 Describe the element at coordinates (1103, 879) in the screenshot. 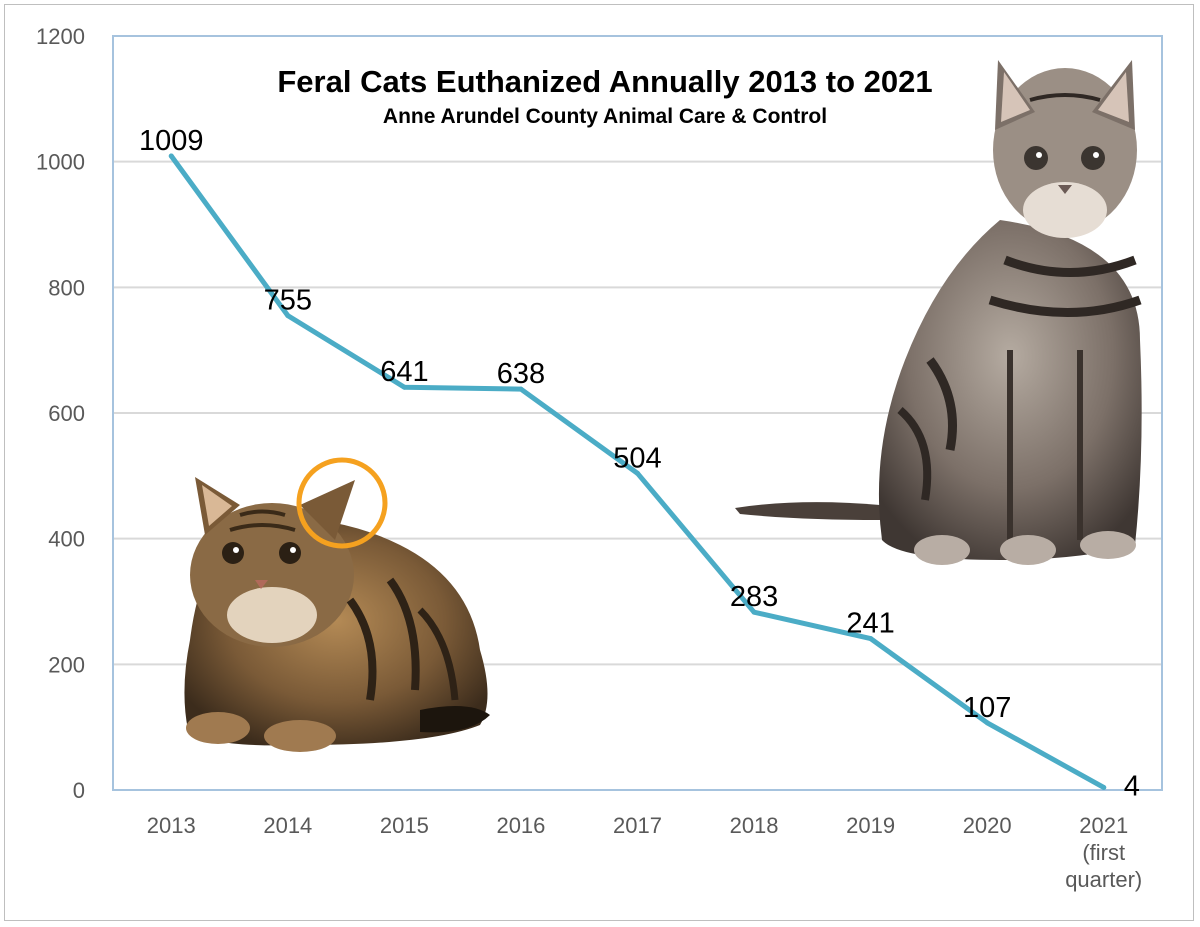

I see `x-tick-label: quarter)` at that location.